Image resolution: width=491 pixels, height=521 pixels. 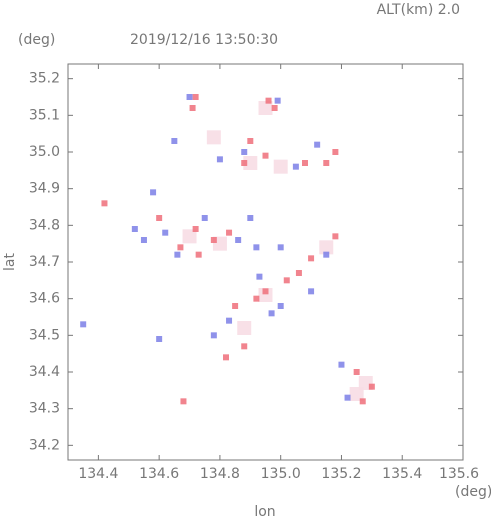 I want to click on y-tick-label: 34.8, so click(x=44, y=225).